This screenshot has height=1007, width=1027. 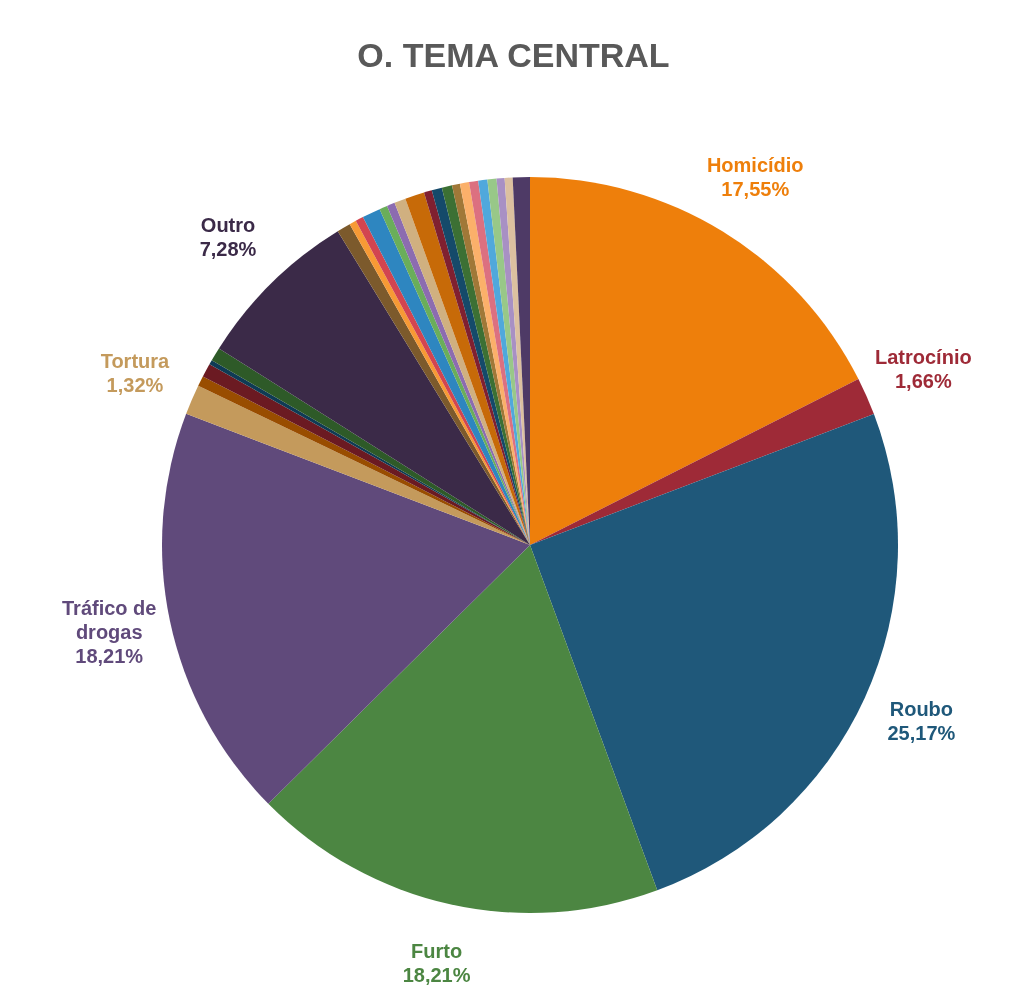 I want to click on data-label: 1,66%, so click(x=923, y=381).